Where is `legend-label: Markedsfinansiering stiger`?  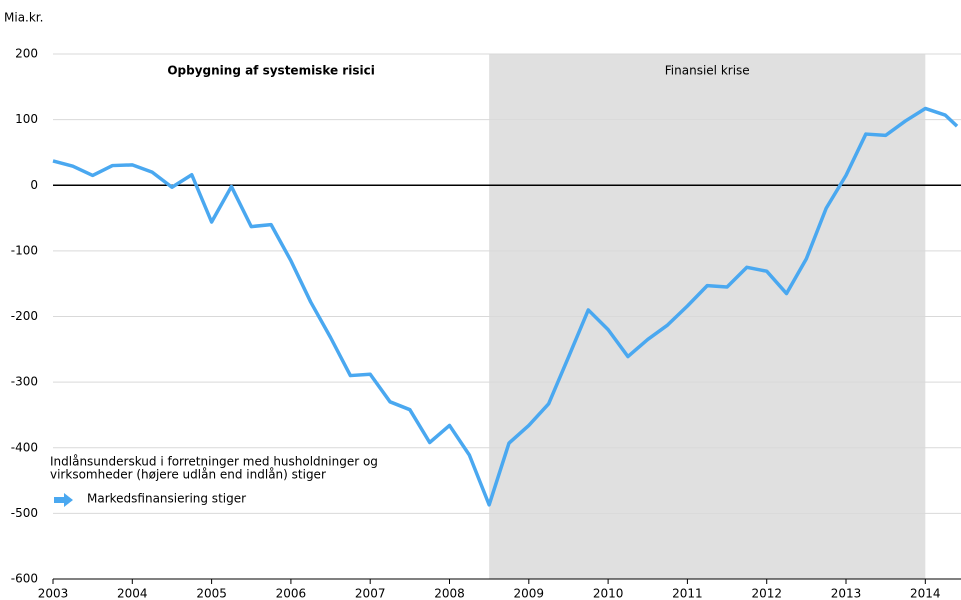
legend-label: Markedsfinansiering stiger is located at coordinates (166, 499).